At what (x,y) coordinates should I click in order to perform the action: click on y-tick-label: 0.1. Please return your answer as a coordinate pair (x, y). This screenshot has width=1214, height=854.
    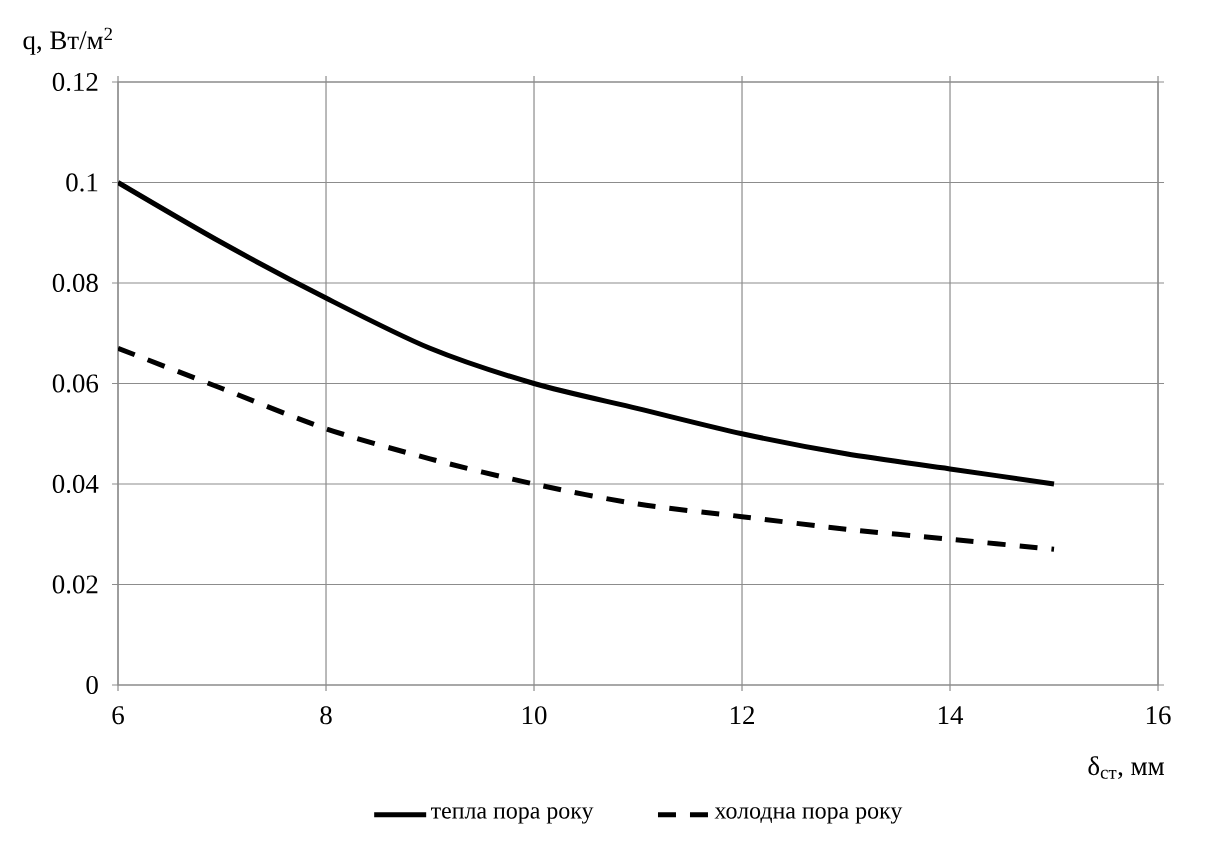
    Looking at the image, I should click on (82, 182).